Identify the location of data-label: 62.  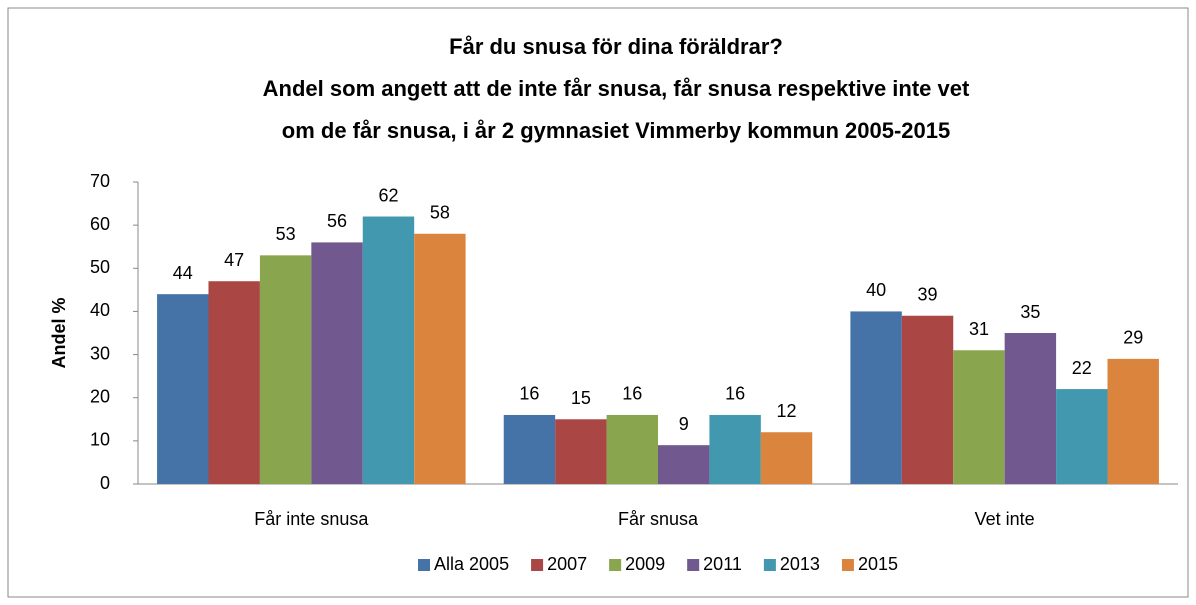
(388, 195).